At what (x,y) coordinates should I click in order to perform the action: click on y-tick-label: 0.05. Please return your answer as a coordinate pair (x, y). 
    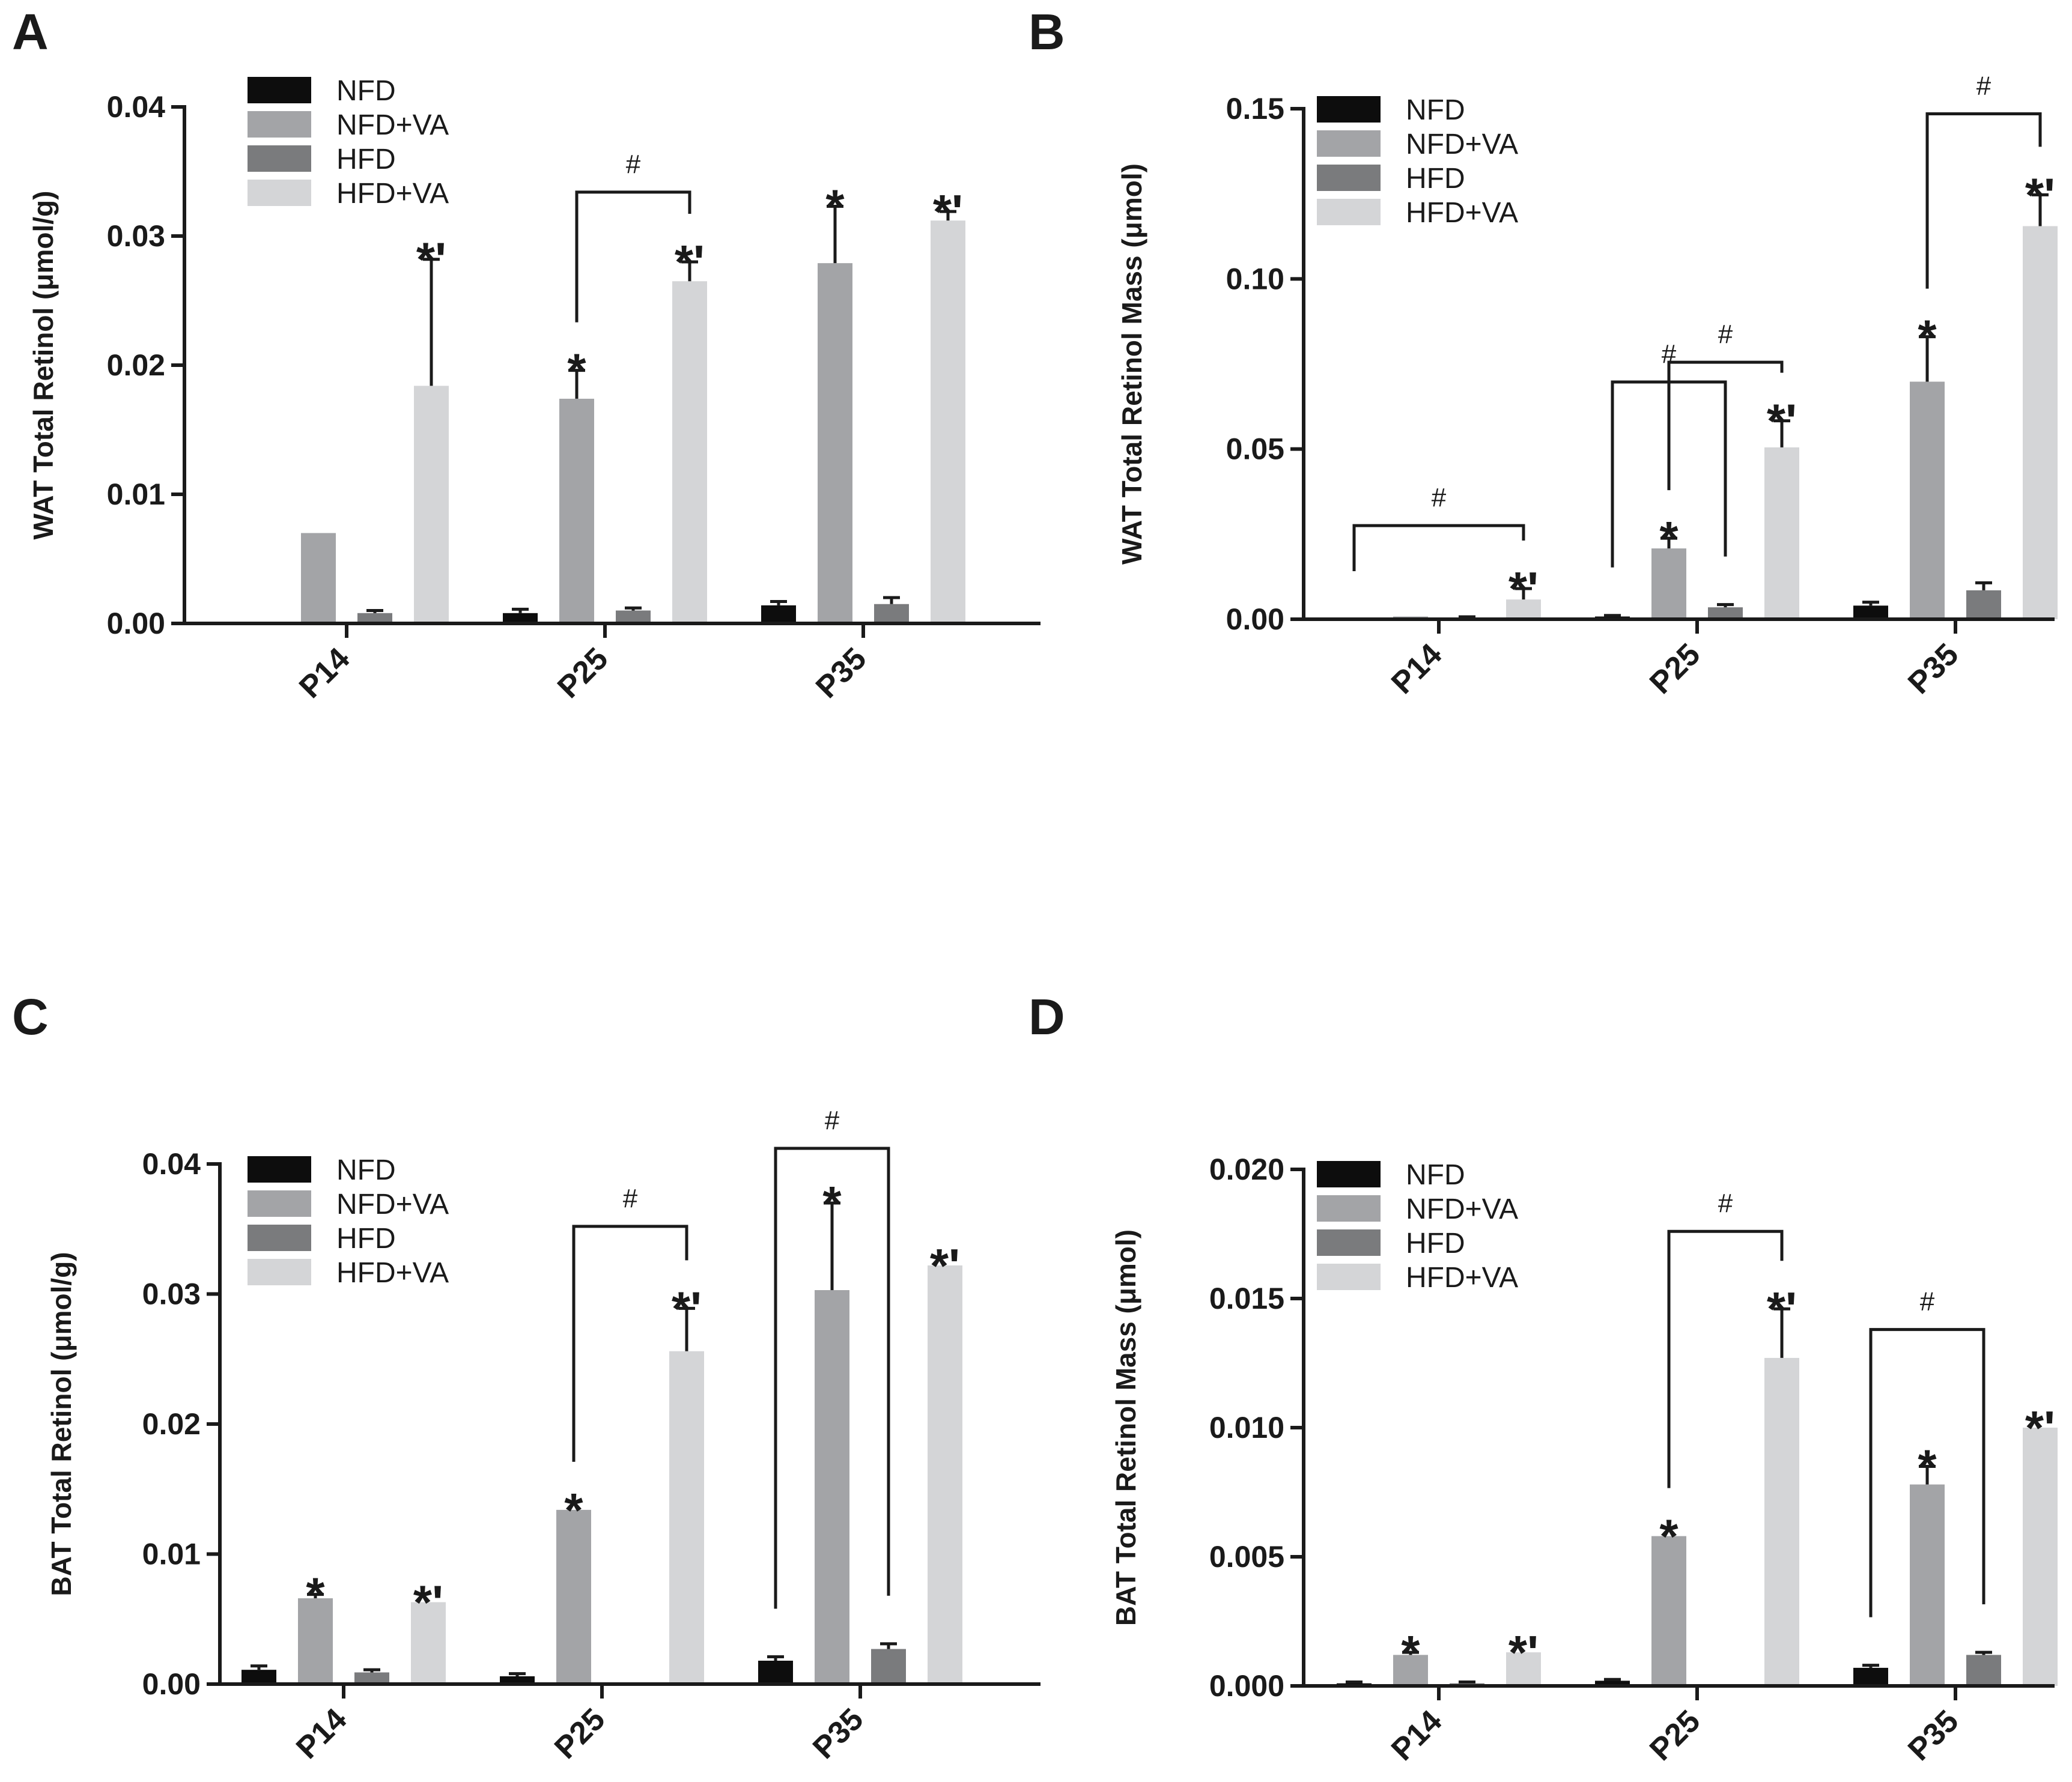
    Looking at the image, I should click on (1255, 449).